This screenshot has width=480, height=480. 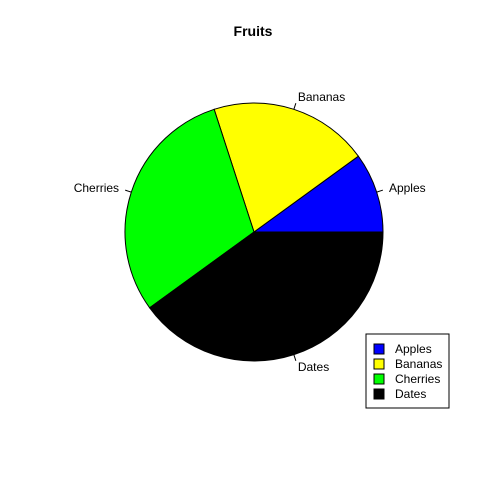 What do you see at coordinates (407, 188) in the screenshot?
I see `pie-label-apples: Apples` at bounding box center [407, 188].